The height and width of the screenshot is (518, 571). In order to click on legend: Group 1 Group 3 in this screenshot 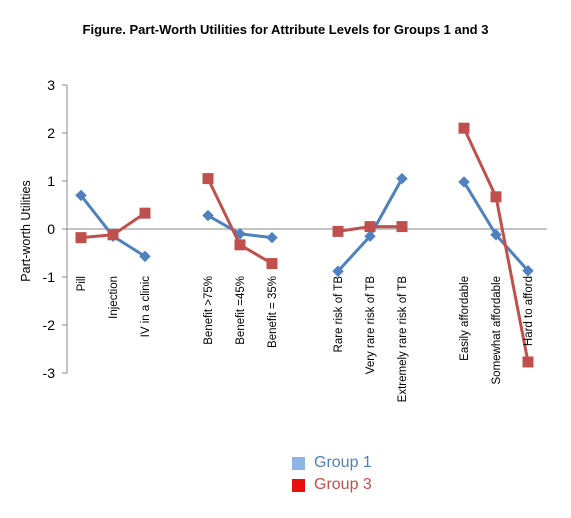, I will do `click(332, 474)`.